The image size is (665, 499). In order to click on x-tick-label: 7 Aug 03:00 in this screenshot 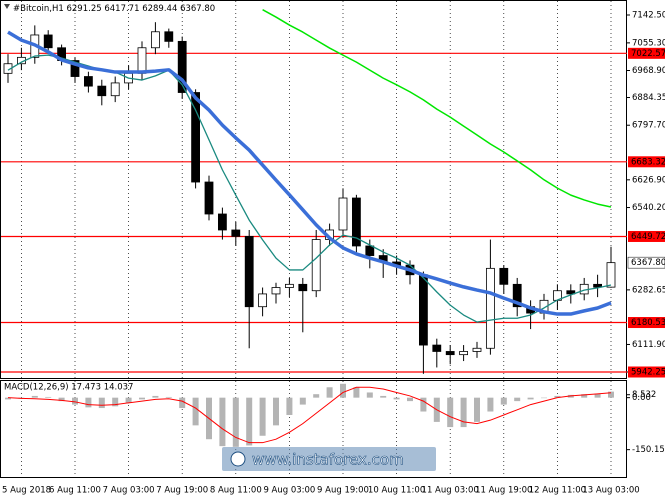, I will do `click(129, 491)`.